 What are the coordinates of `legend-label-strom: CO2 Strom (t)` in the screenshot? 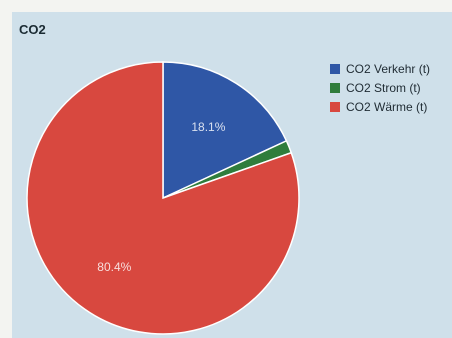 It's located at (383, 87).